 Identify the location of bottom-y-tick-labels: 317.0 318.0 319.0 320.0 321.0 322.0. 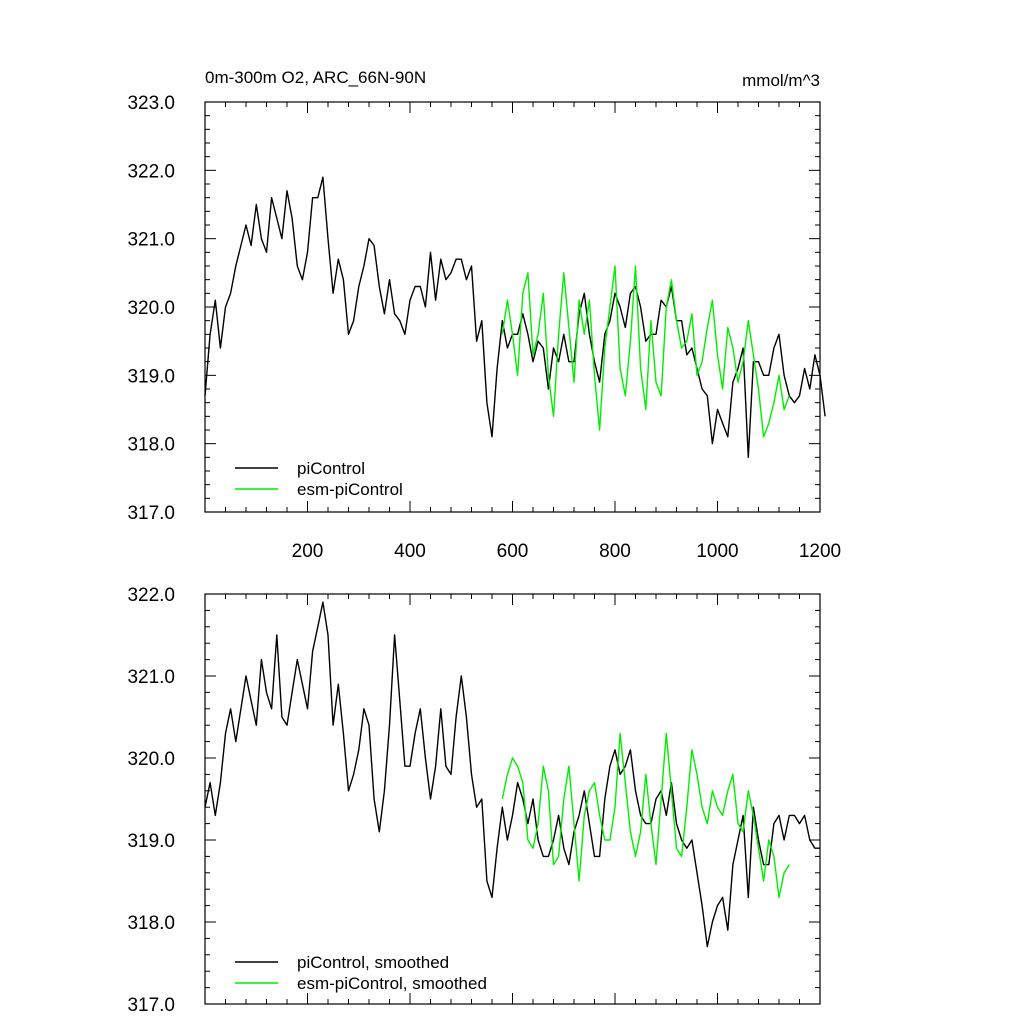
(151, 800).